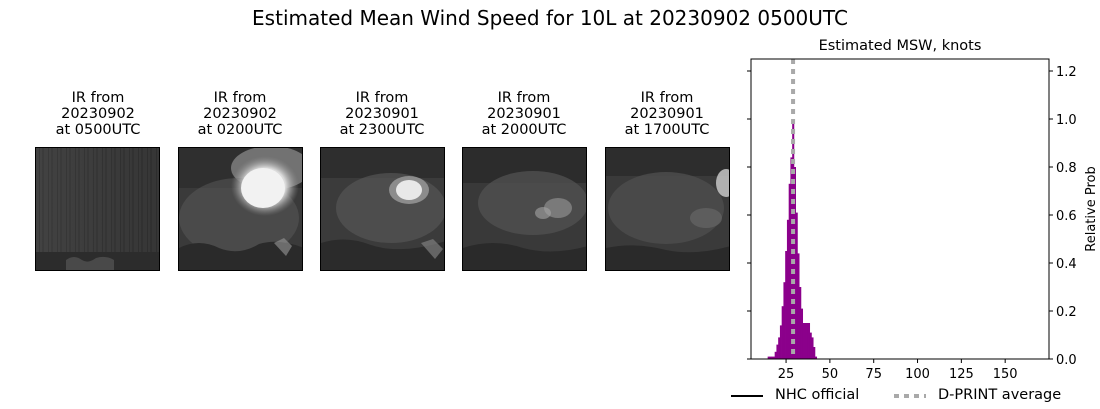 This screenshot has width=1100, height=409. What do you see at coordinates (917, 374) in the screenshot?
I see `x-tick-label: 100` at bounding box center [917, 374].